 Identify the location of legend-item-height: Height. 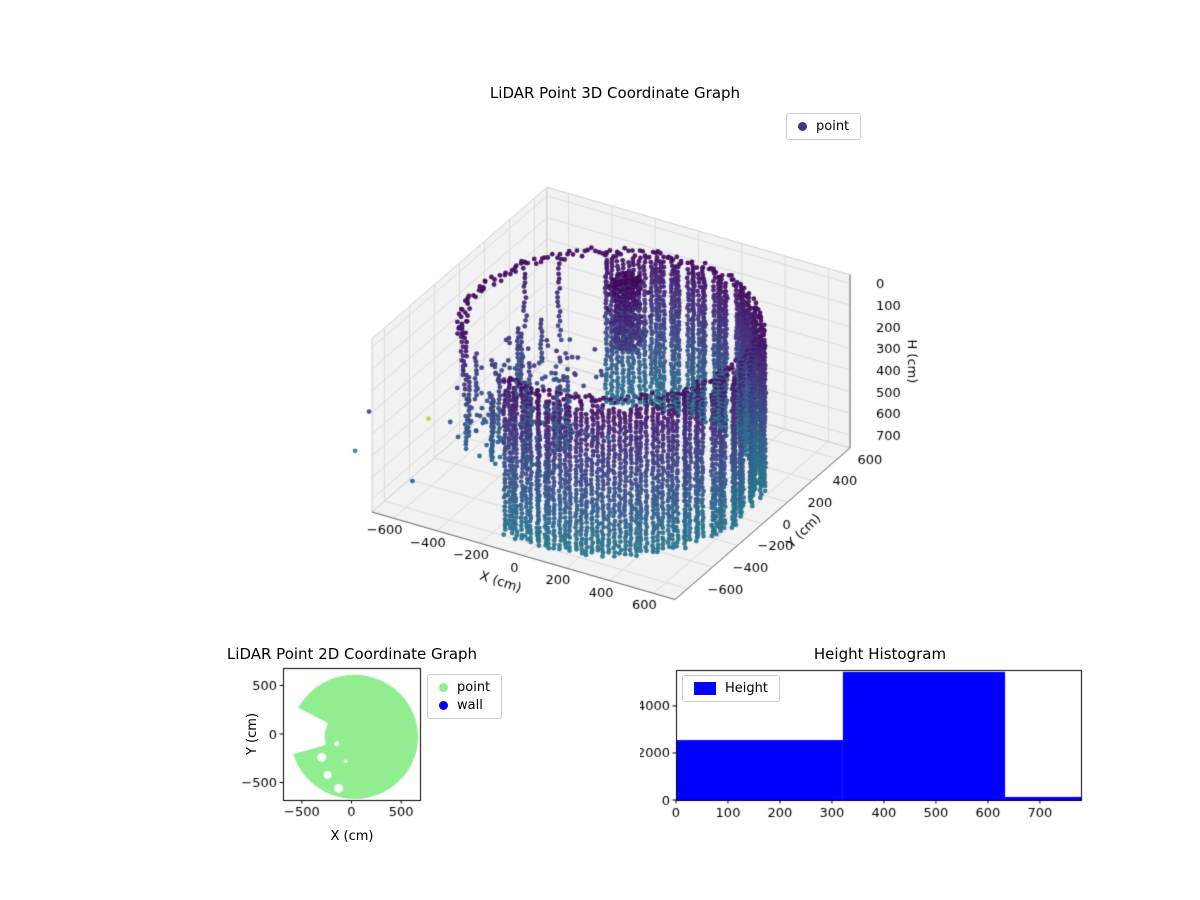
(731, 688).